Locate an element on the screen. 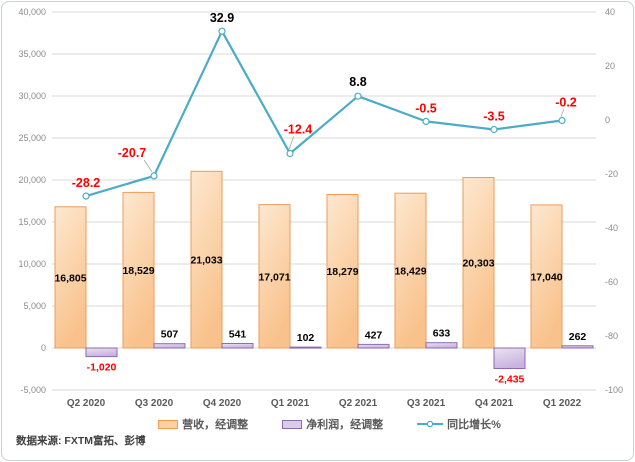 This screenshot has height=462, width=635. revenue-bar-label: 17,040 is located at coordinates (546, 277).